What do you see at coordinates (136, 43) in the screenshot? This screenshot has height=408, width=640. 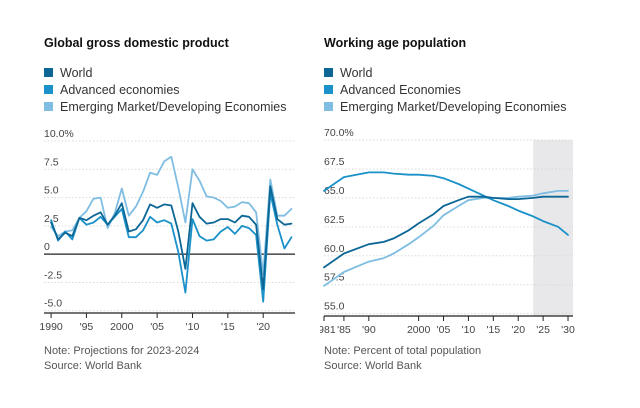 I see `gdp-chart-title: Global gross domestic product` at bounding box center [136, 43].